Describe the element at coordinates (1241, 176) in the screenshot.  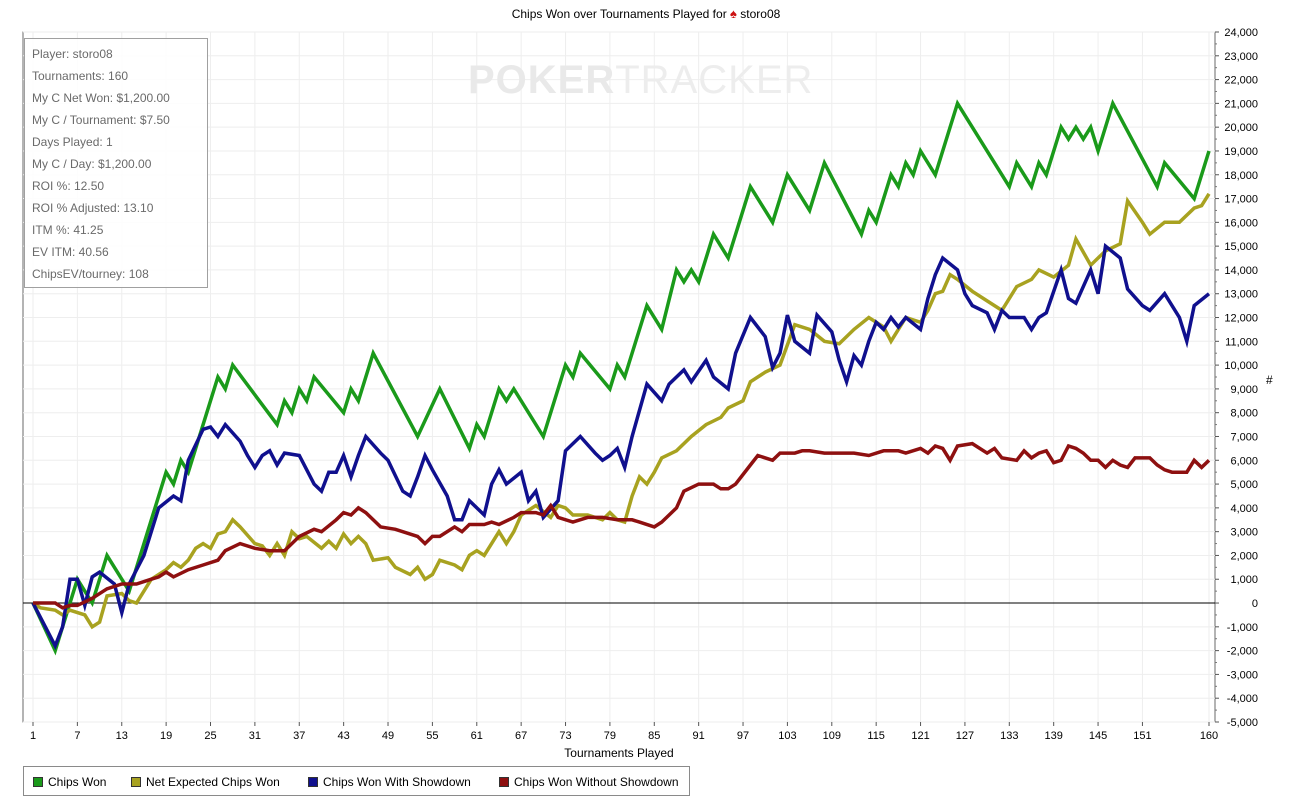
I see `y-tick-label: 18,000` at that location.